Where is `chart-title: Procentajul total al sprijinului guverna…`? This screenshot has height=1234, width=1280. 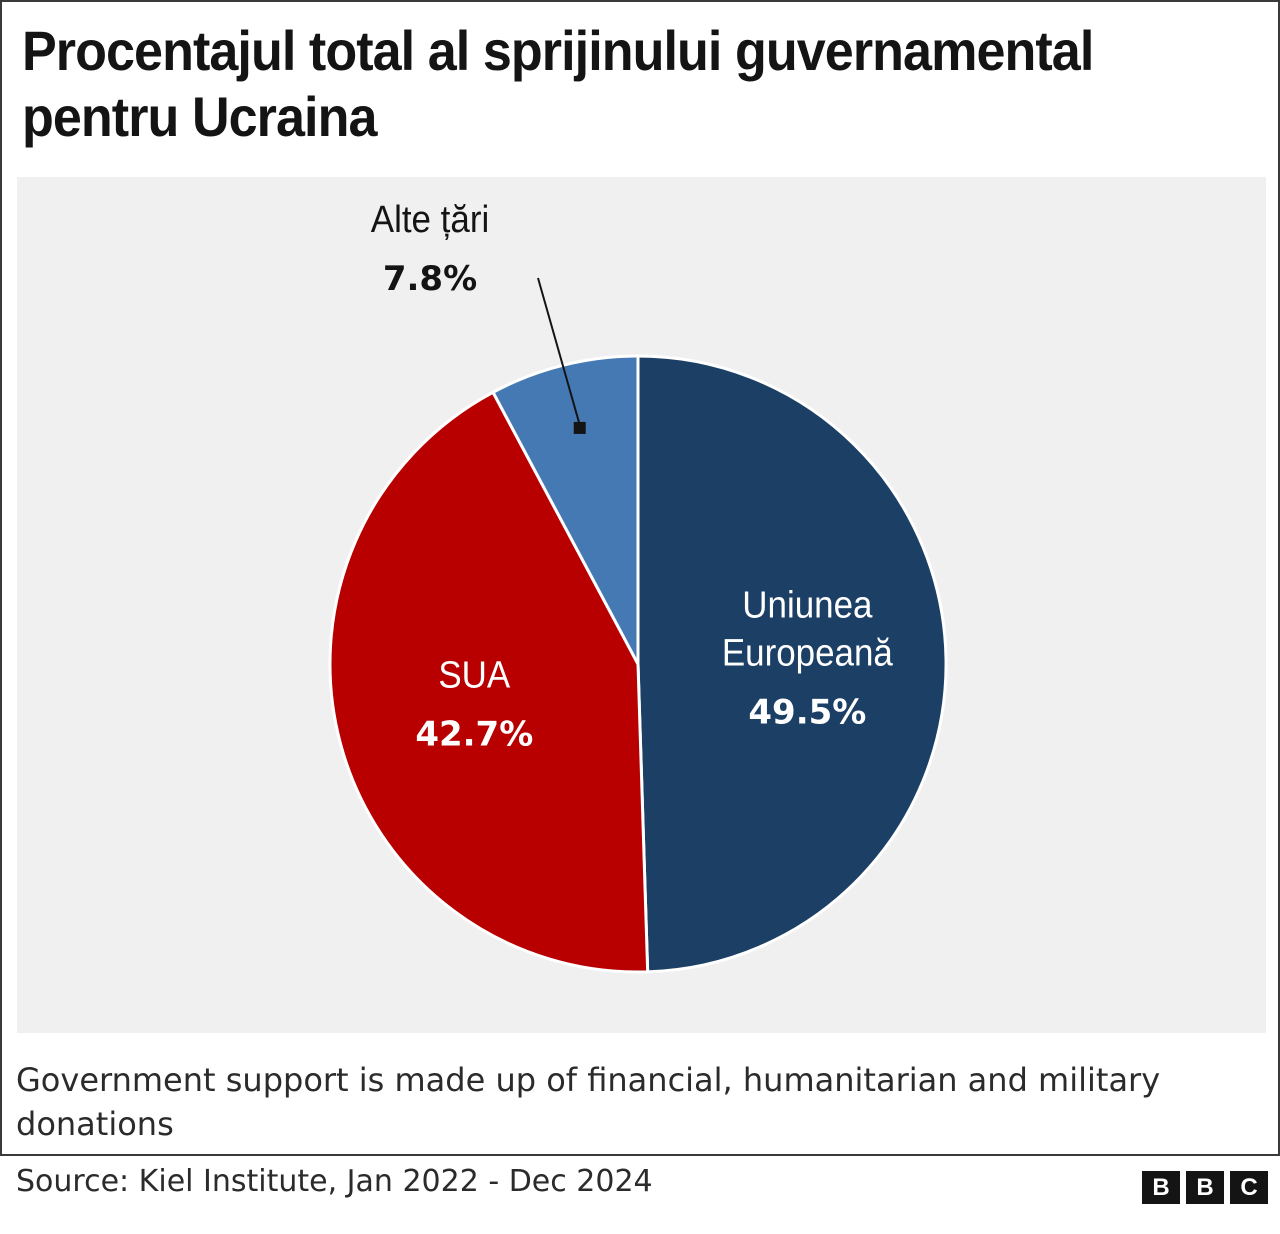 chart-title: Procentajul total al sprijinului guverna… is located at coordinates (558, 83).